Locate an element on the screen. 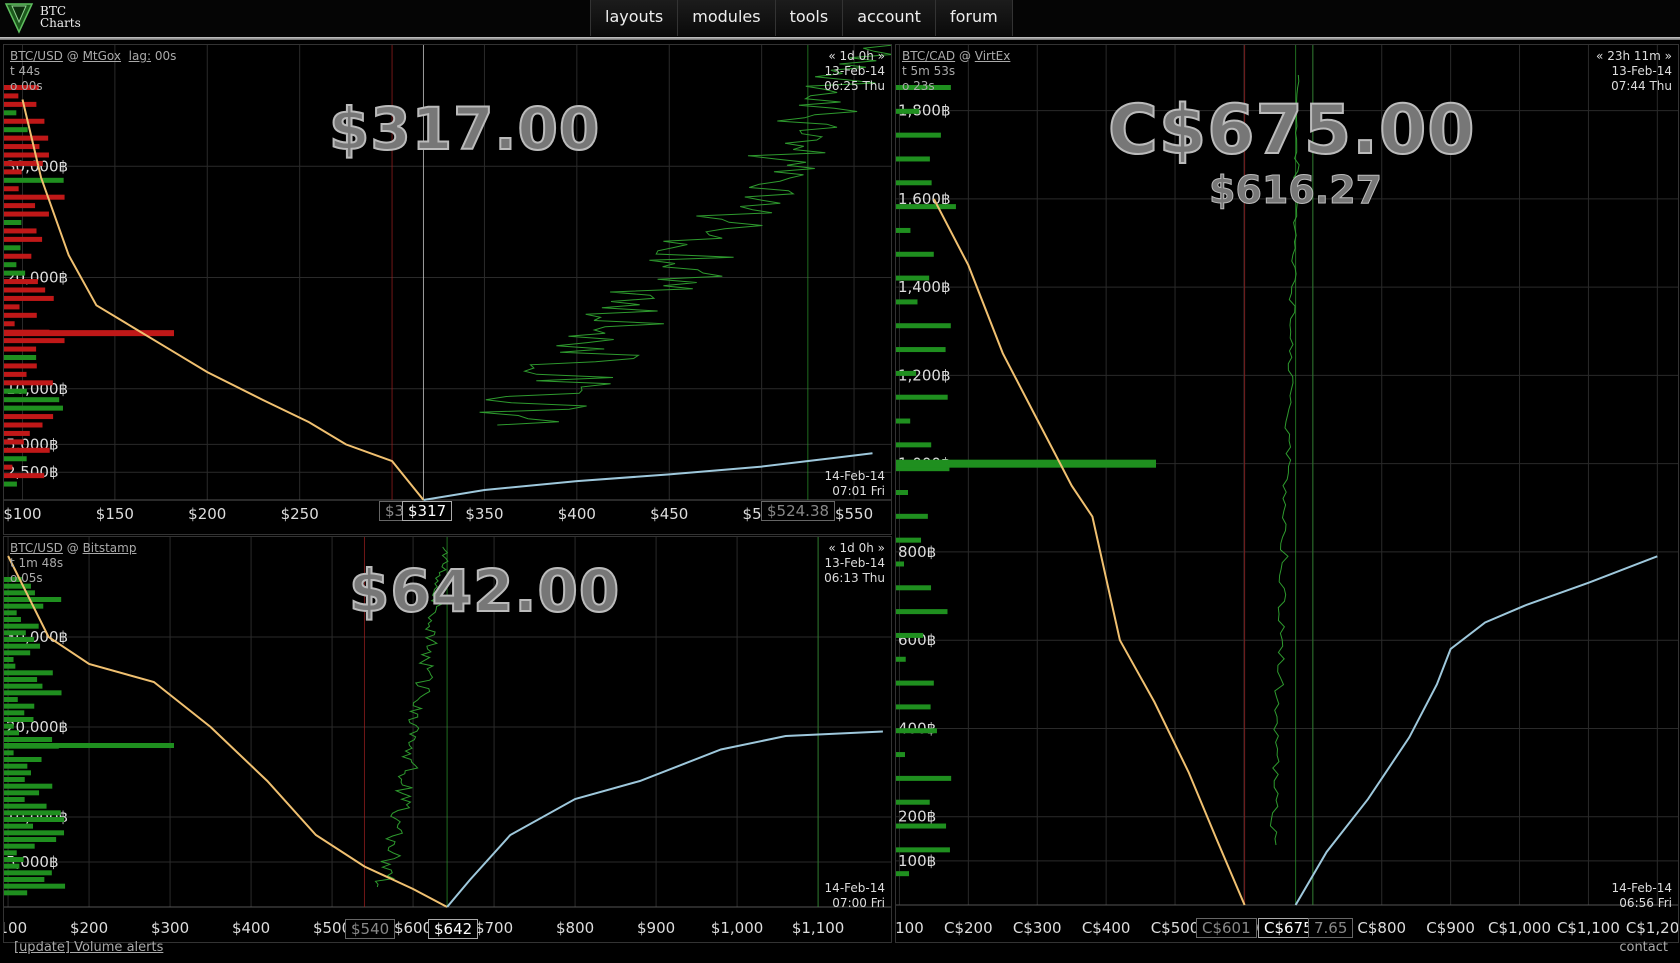 The width and height of the screenshot is (1680, 963). panel-header: BTC/USD @ Bitstamp t 1m 48s o 05s is located at coordinates (73, 563).